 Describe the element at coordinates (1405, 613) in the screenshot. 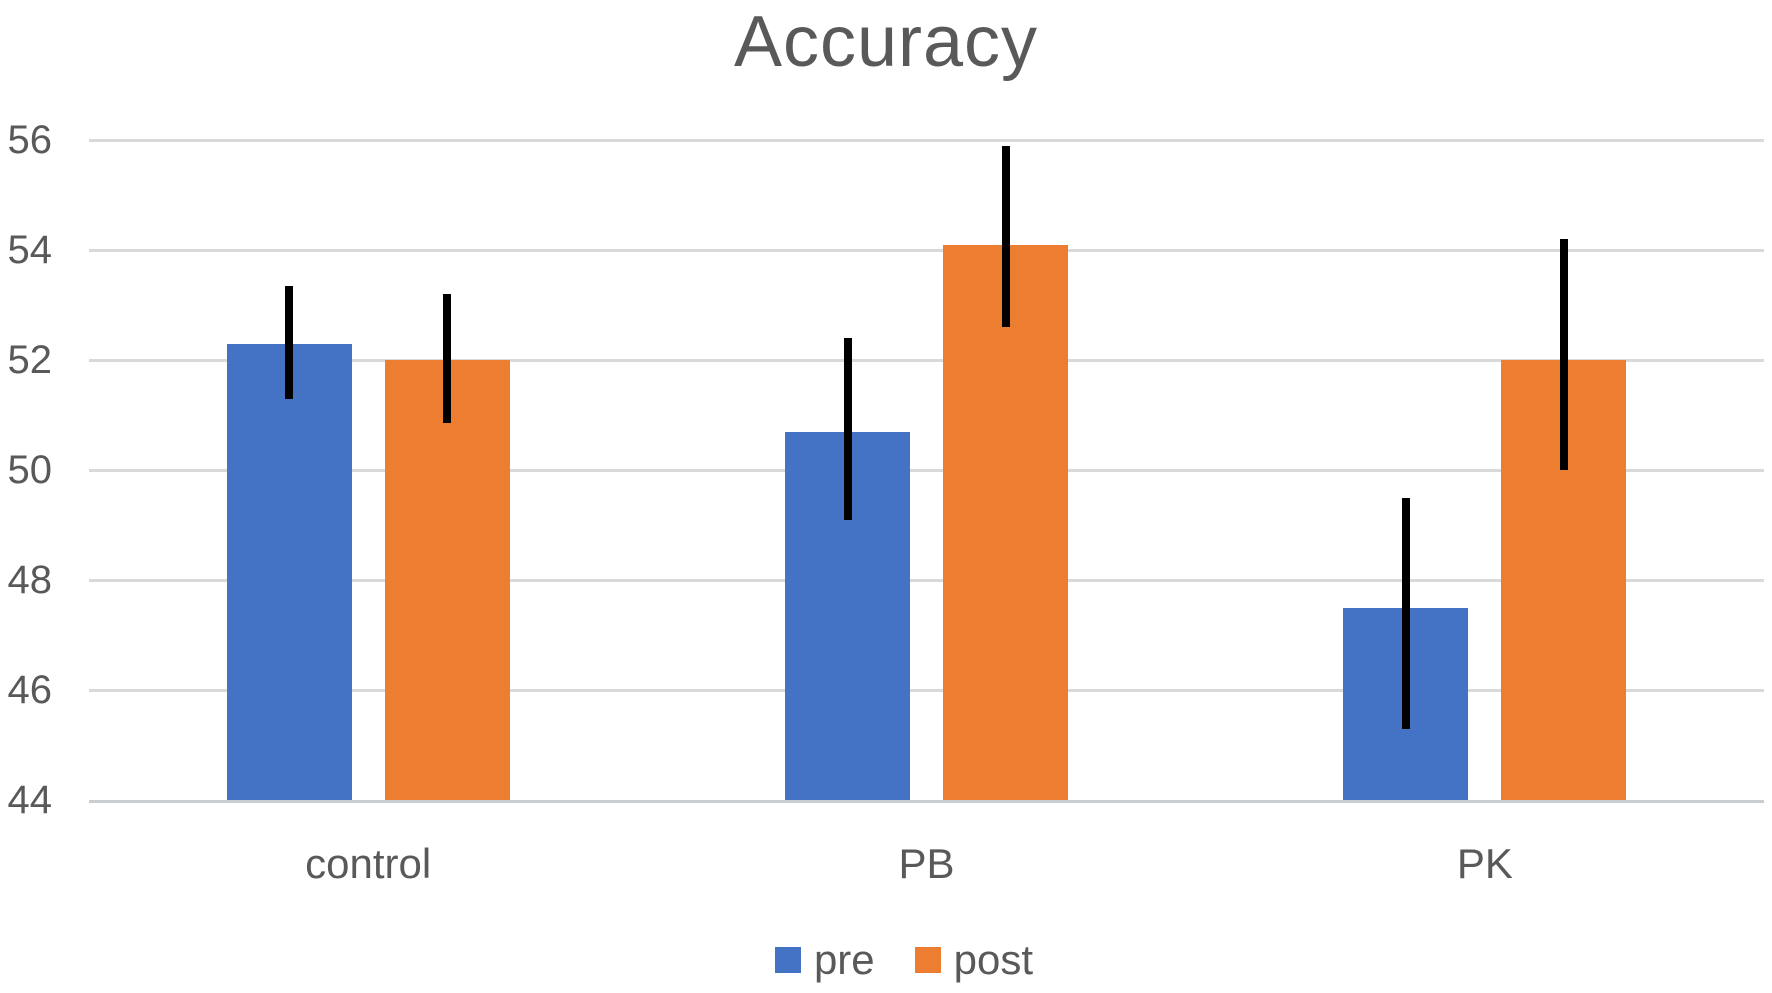

I see `error-bar-pre-PK` at that location.